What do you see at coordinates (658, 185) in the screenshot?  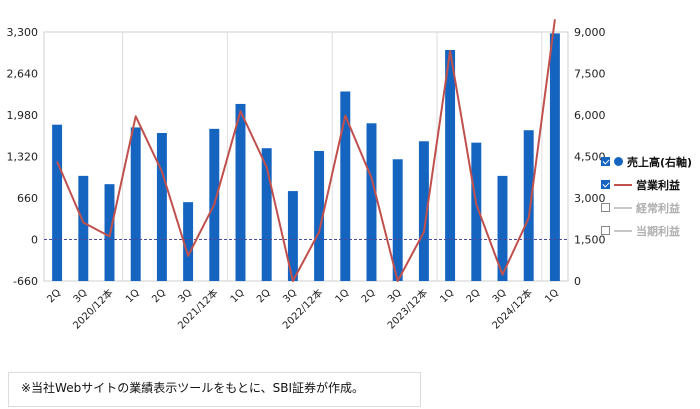 I see `legend-label: 営業利益` at bounding box center [658, 185].